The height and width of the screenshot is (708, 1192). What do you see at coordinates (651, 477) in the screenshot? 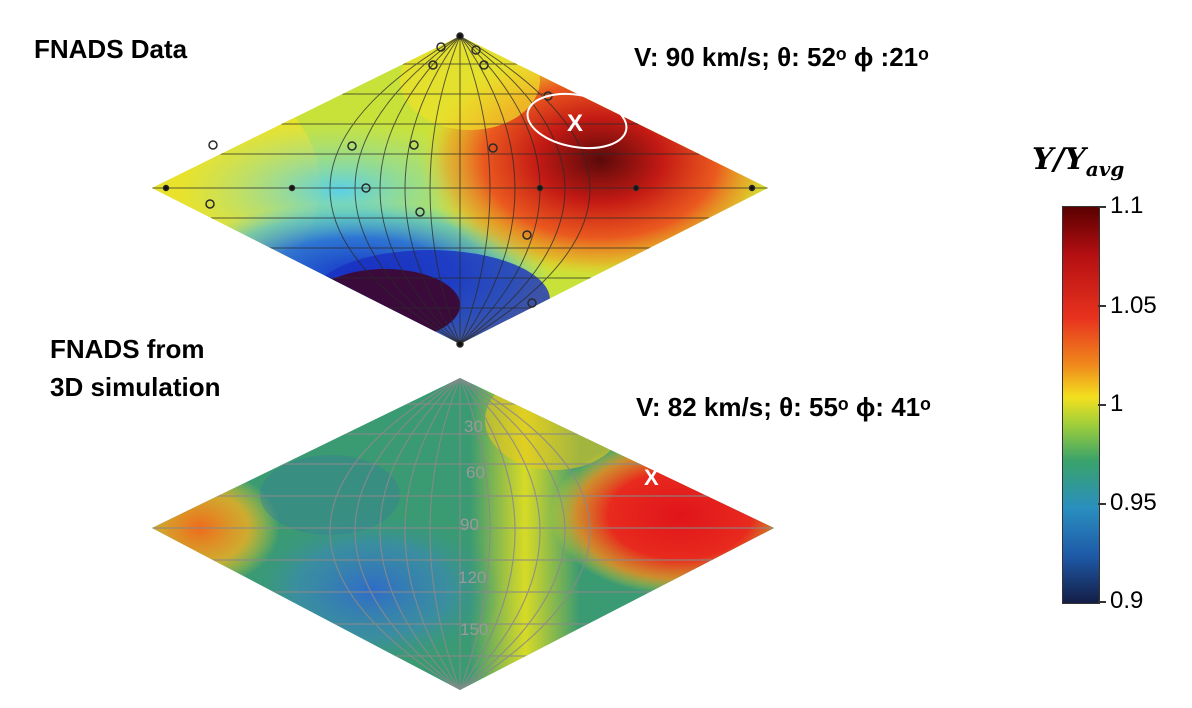
I see `bottom-map-x-marker: X` at bounding box center [651, 477].